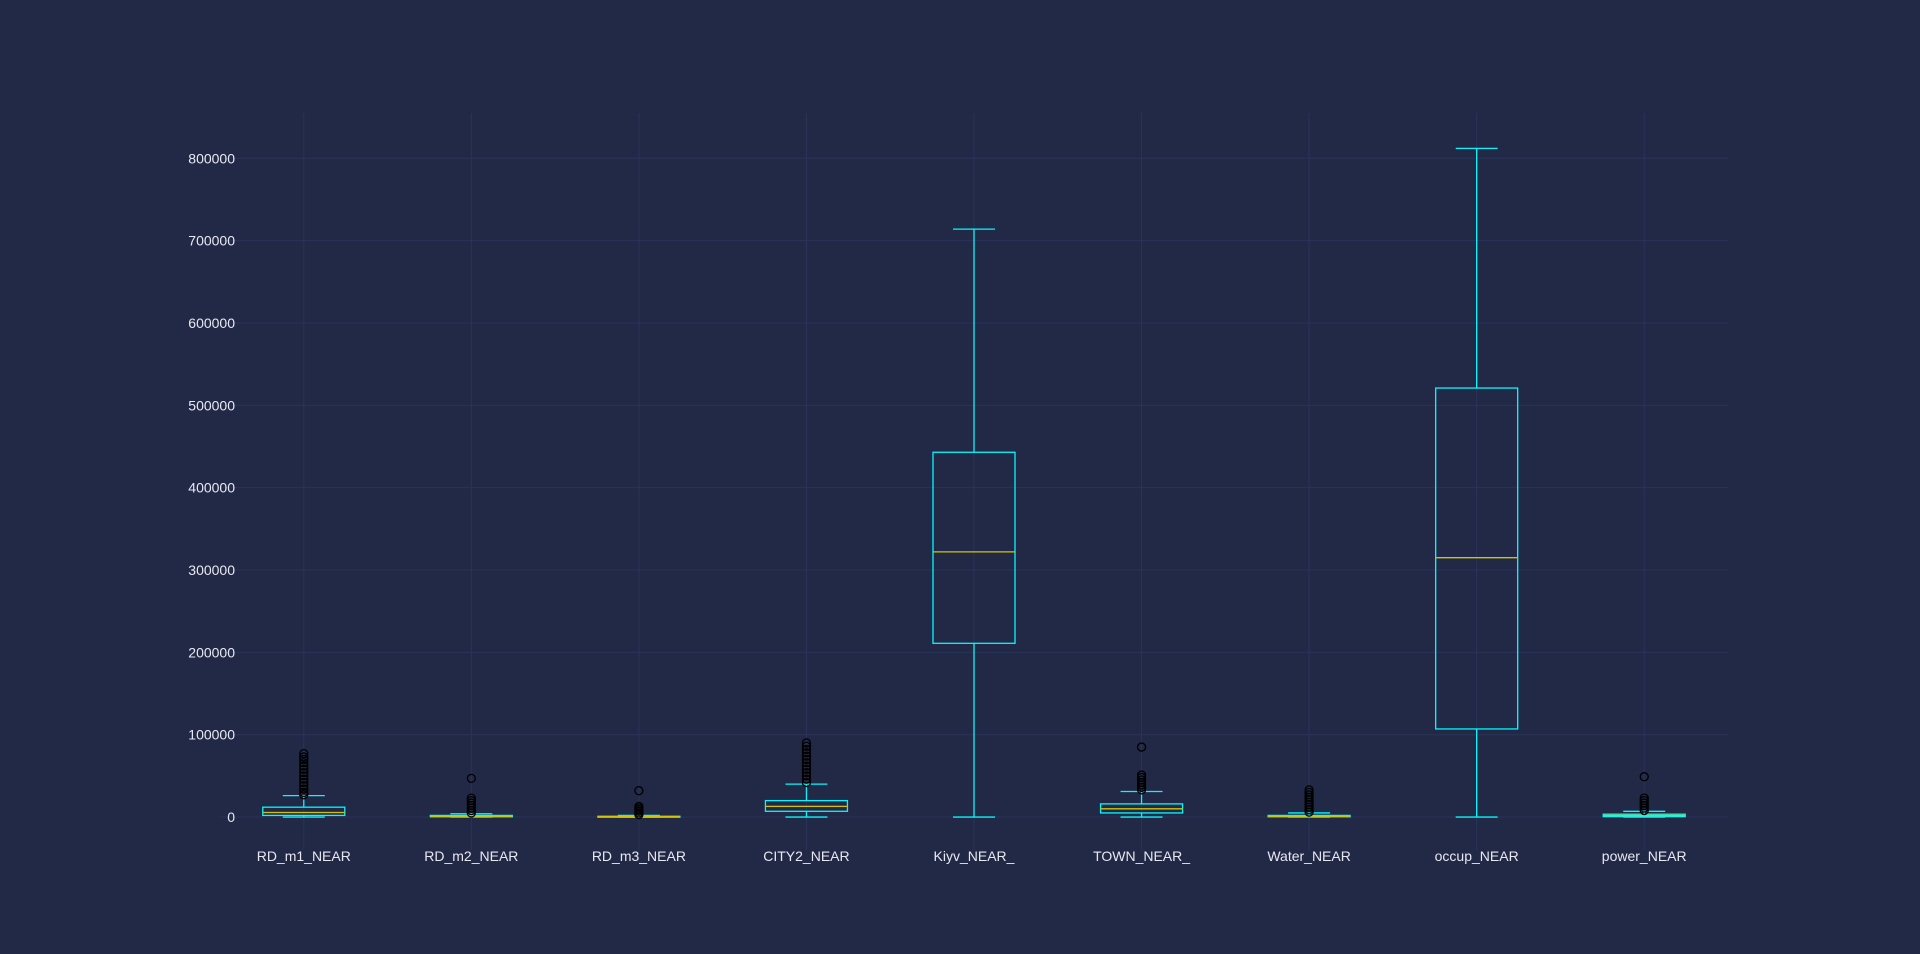 This screenshot has width=1920, height=954. I want to click on box-city2-near, so click(806, 778).